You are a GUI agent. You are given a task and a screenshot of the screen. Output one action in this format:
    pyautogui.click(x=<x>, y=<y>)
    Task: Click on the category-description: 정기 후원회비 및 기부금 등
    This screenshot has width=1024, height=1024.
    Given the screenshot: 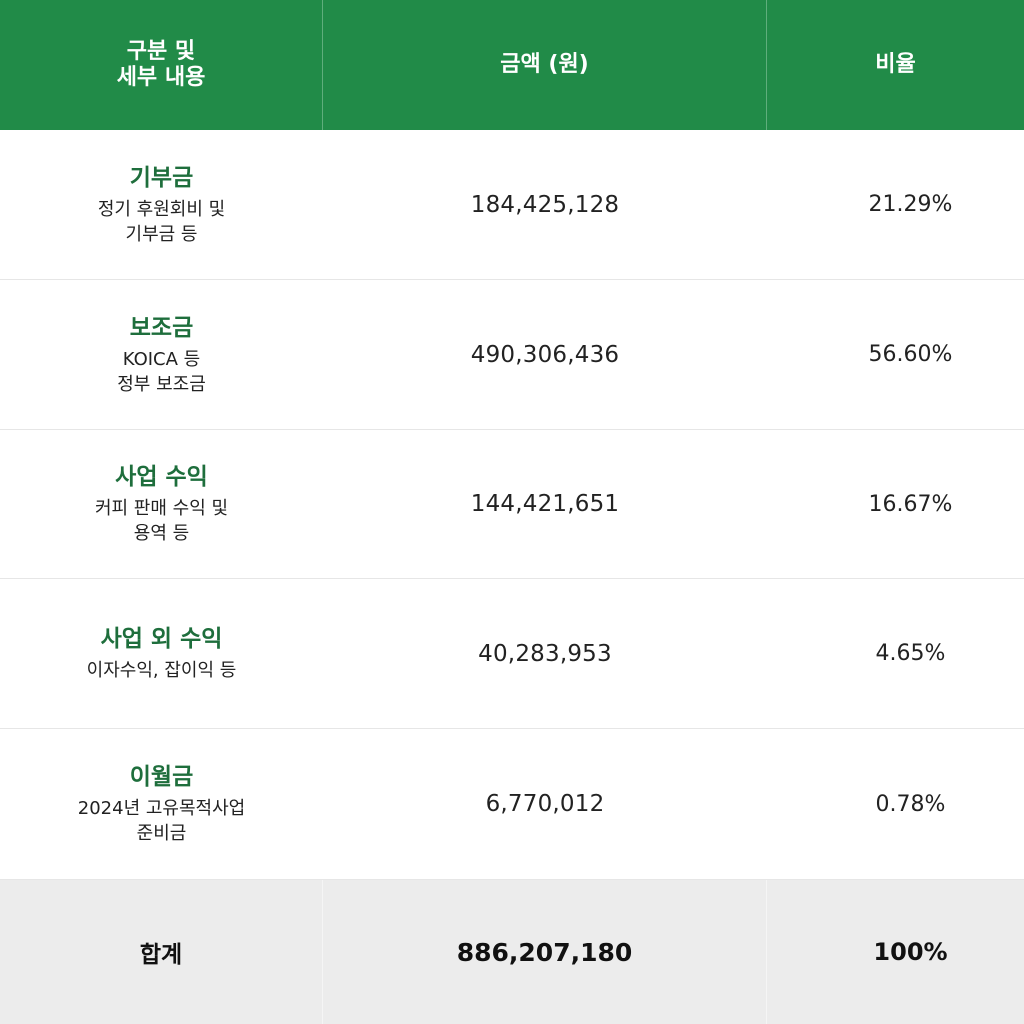 What is the action you would take?
    pyautogui.click(x=161, y=221)
    